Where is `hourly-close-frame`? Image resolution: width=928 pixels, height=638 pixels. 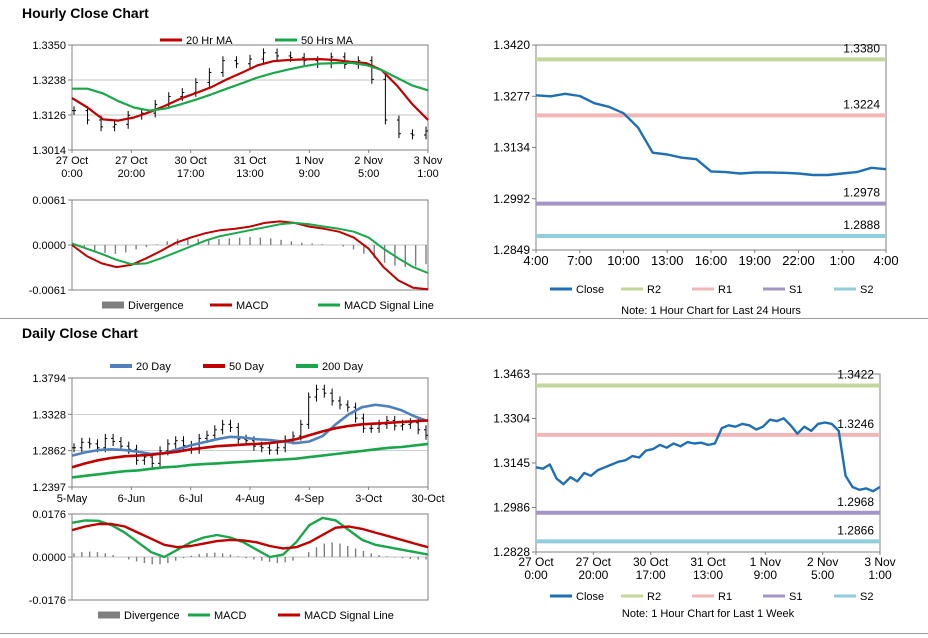
hourly-close-frame is located at coordinates (711, 147).